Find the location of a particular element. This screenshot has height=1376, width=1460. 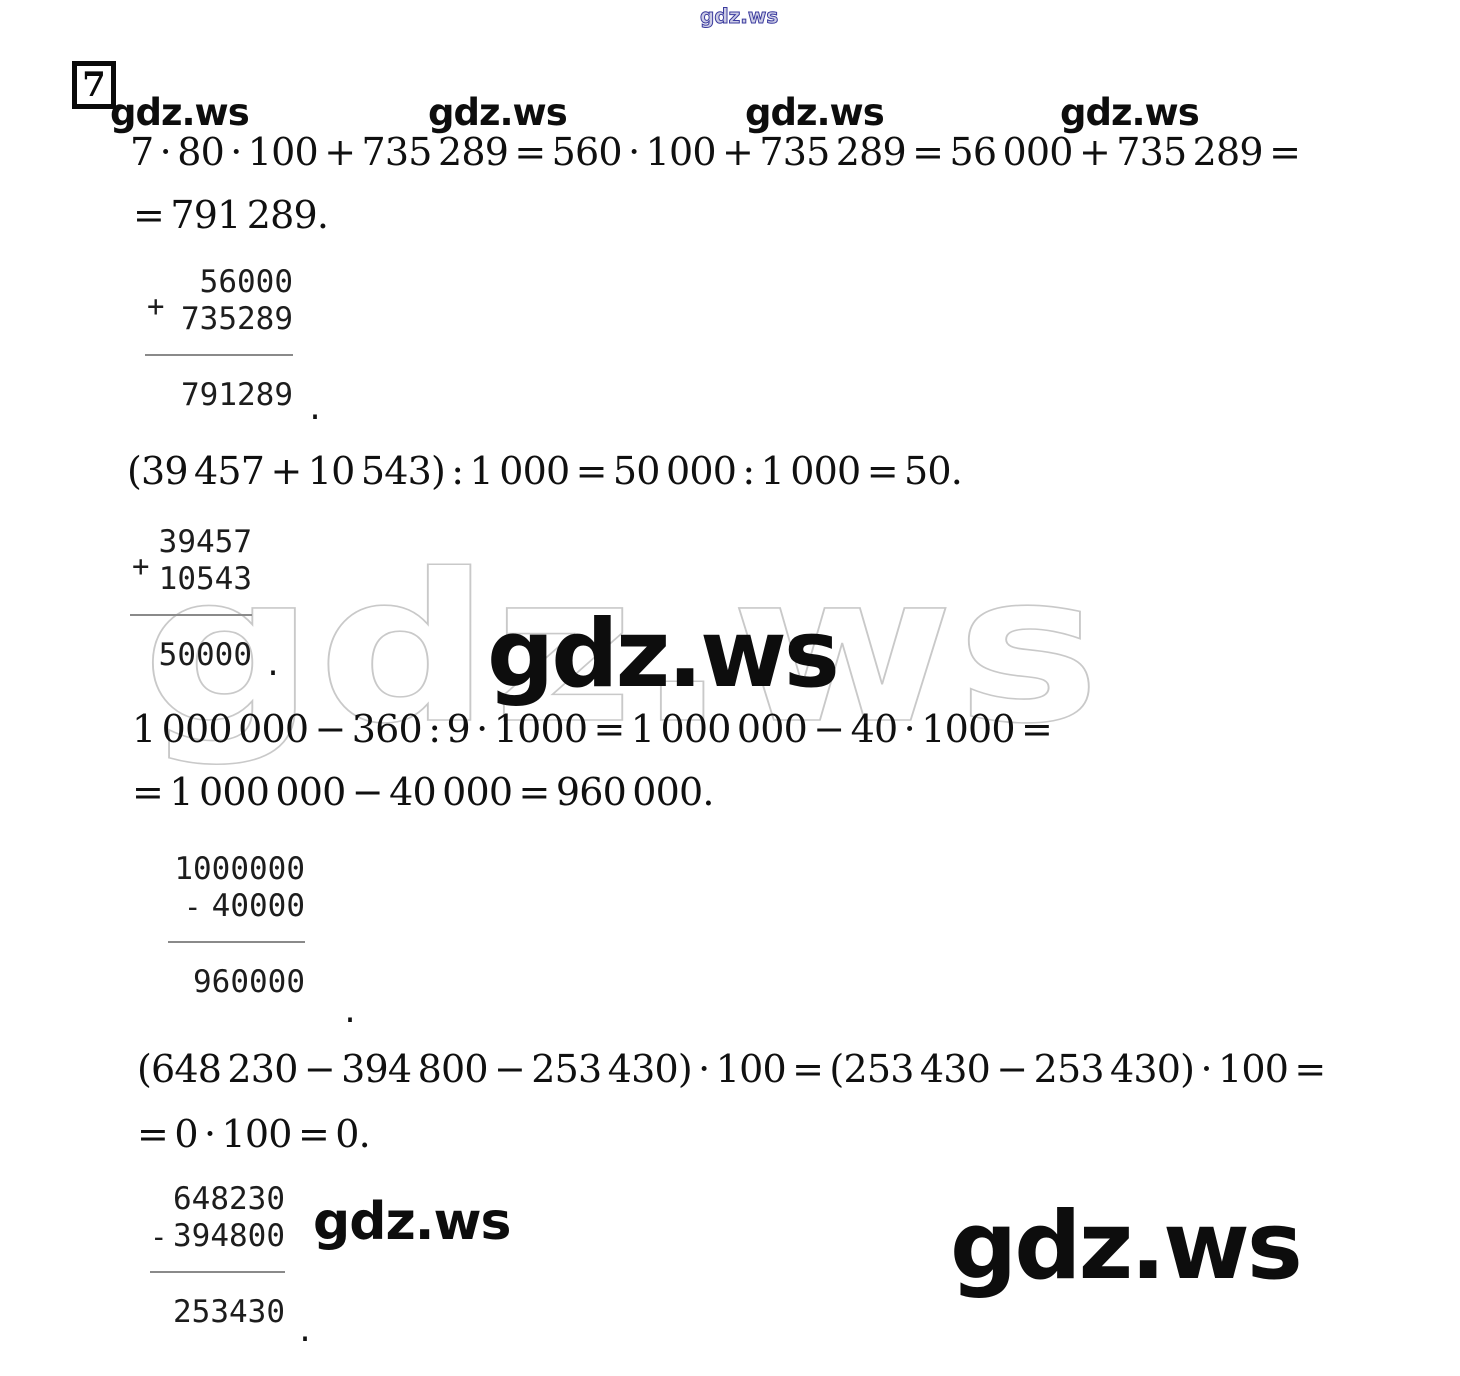

addend-top: 56000 is located at coordinates (246, 282).